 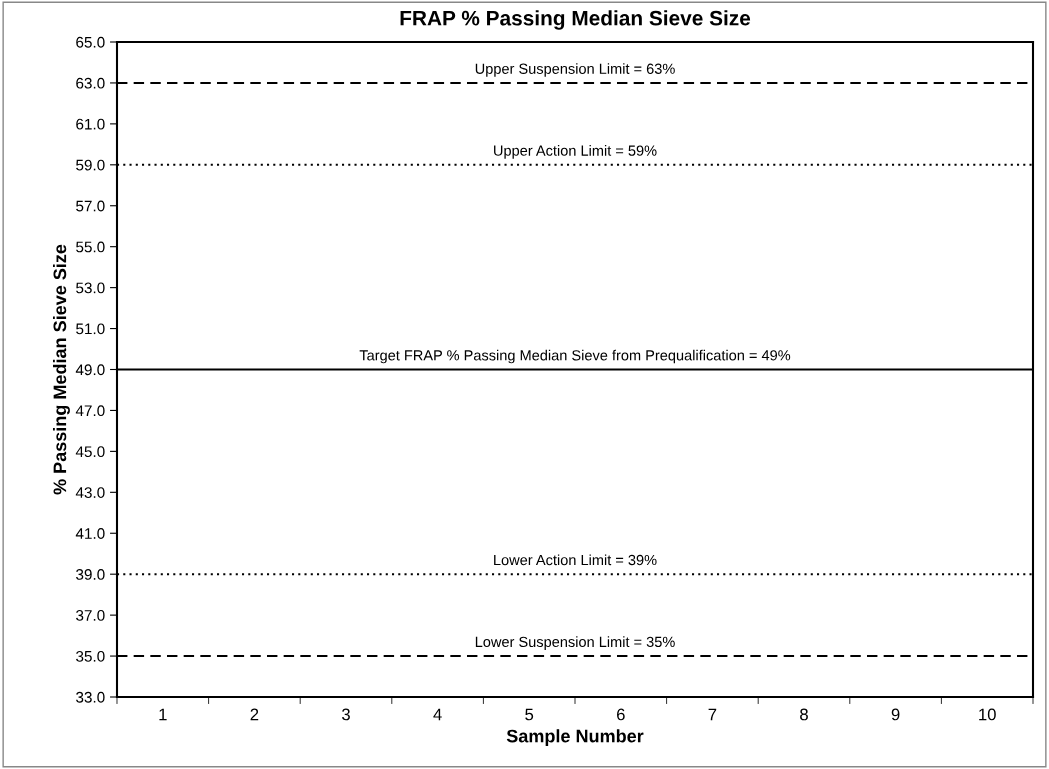 I want to click on x-tick-label: 6, so click(x=621, y=714).